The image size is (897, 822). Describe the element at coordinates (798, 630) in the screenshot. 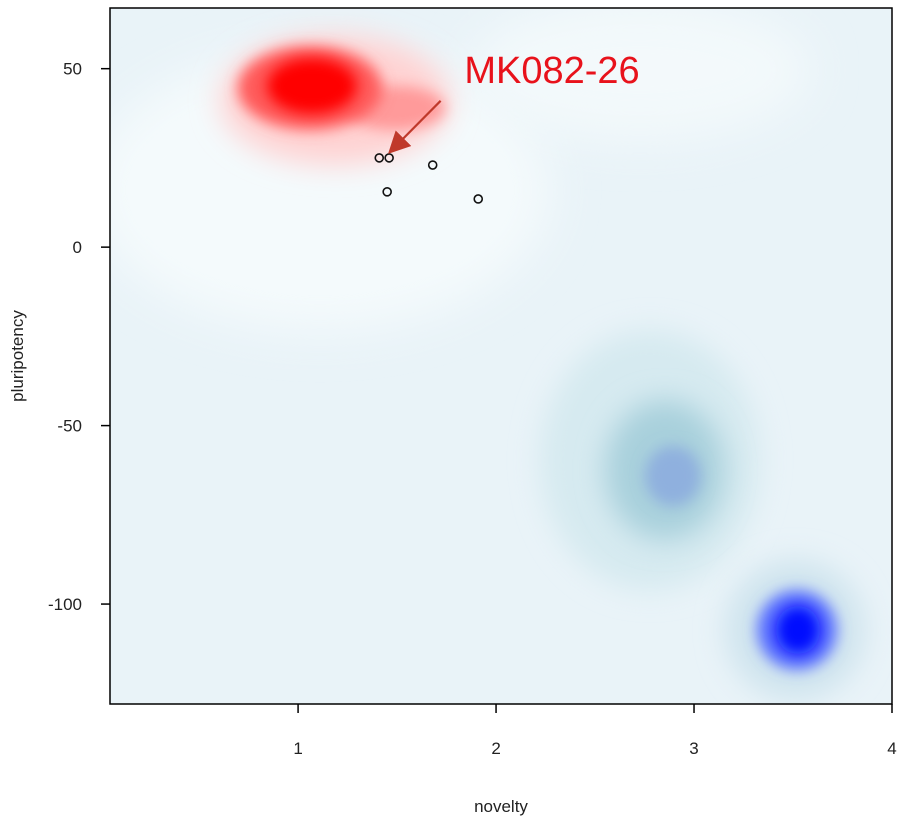

I see `blue-density-core` at that location.